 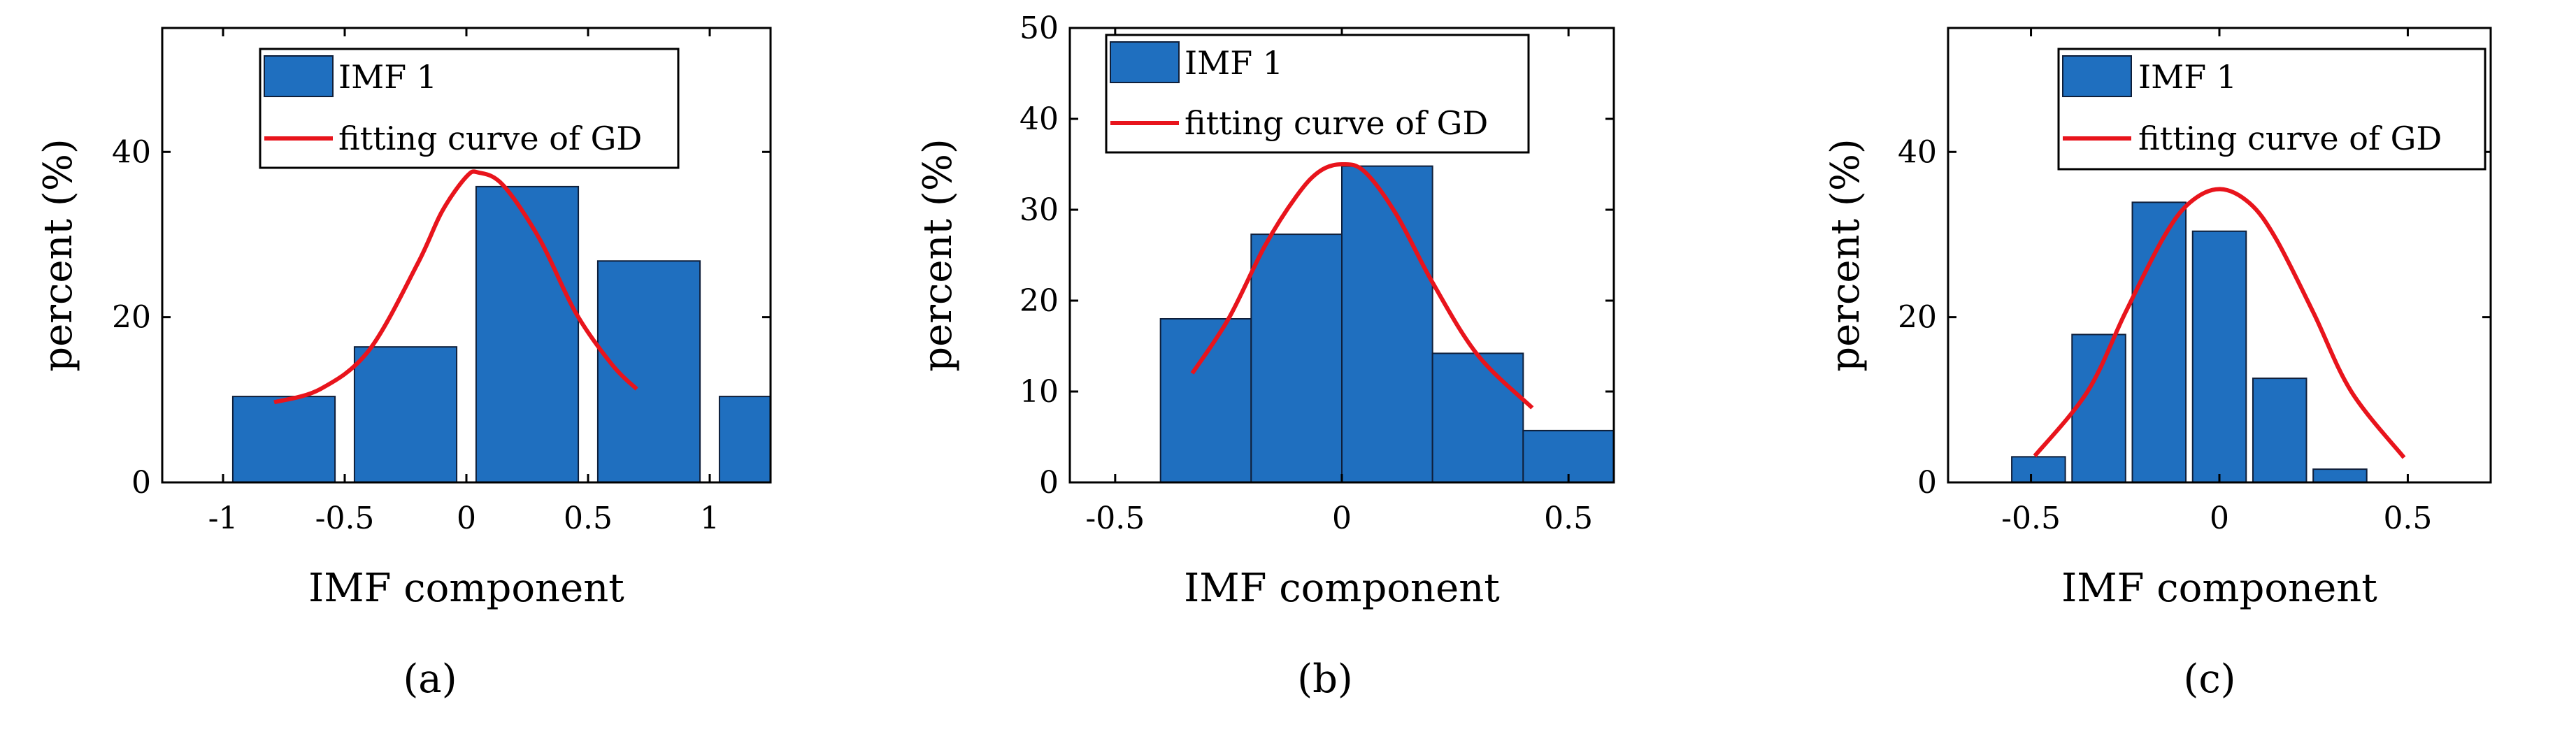 What do you see at coordinates (938, 255) in the screenshot?
I see `y-axis-label-b: percent (%)` at bounding box center [938, 255].